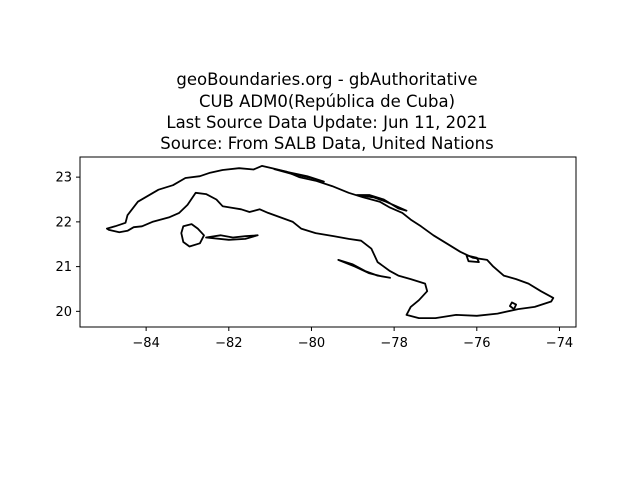  Describe the element at coordinates (476, 343) in the screenshot. I see `x-tick-label: −76` at that location.